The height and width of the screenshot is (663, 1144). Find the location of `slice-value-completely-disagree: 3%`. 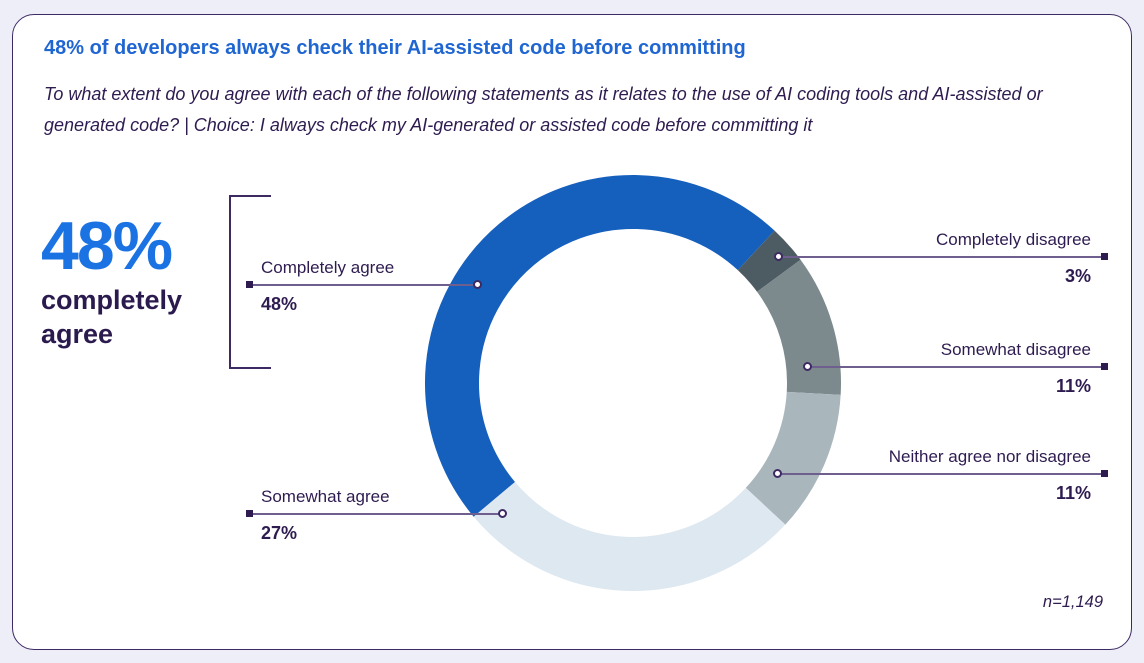

slice-value-completely-disagree: 3% is located at coordinates (1077, 276).